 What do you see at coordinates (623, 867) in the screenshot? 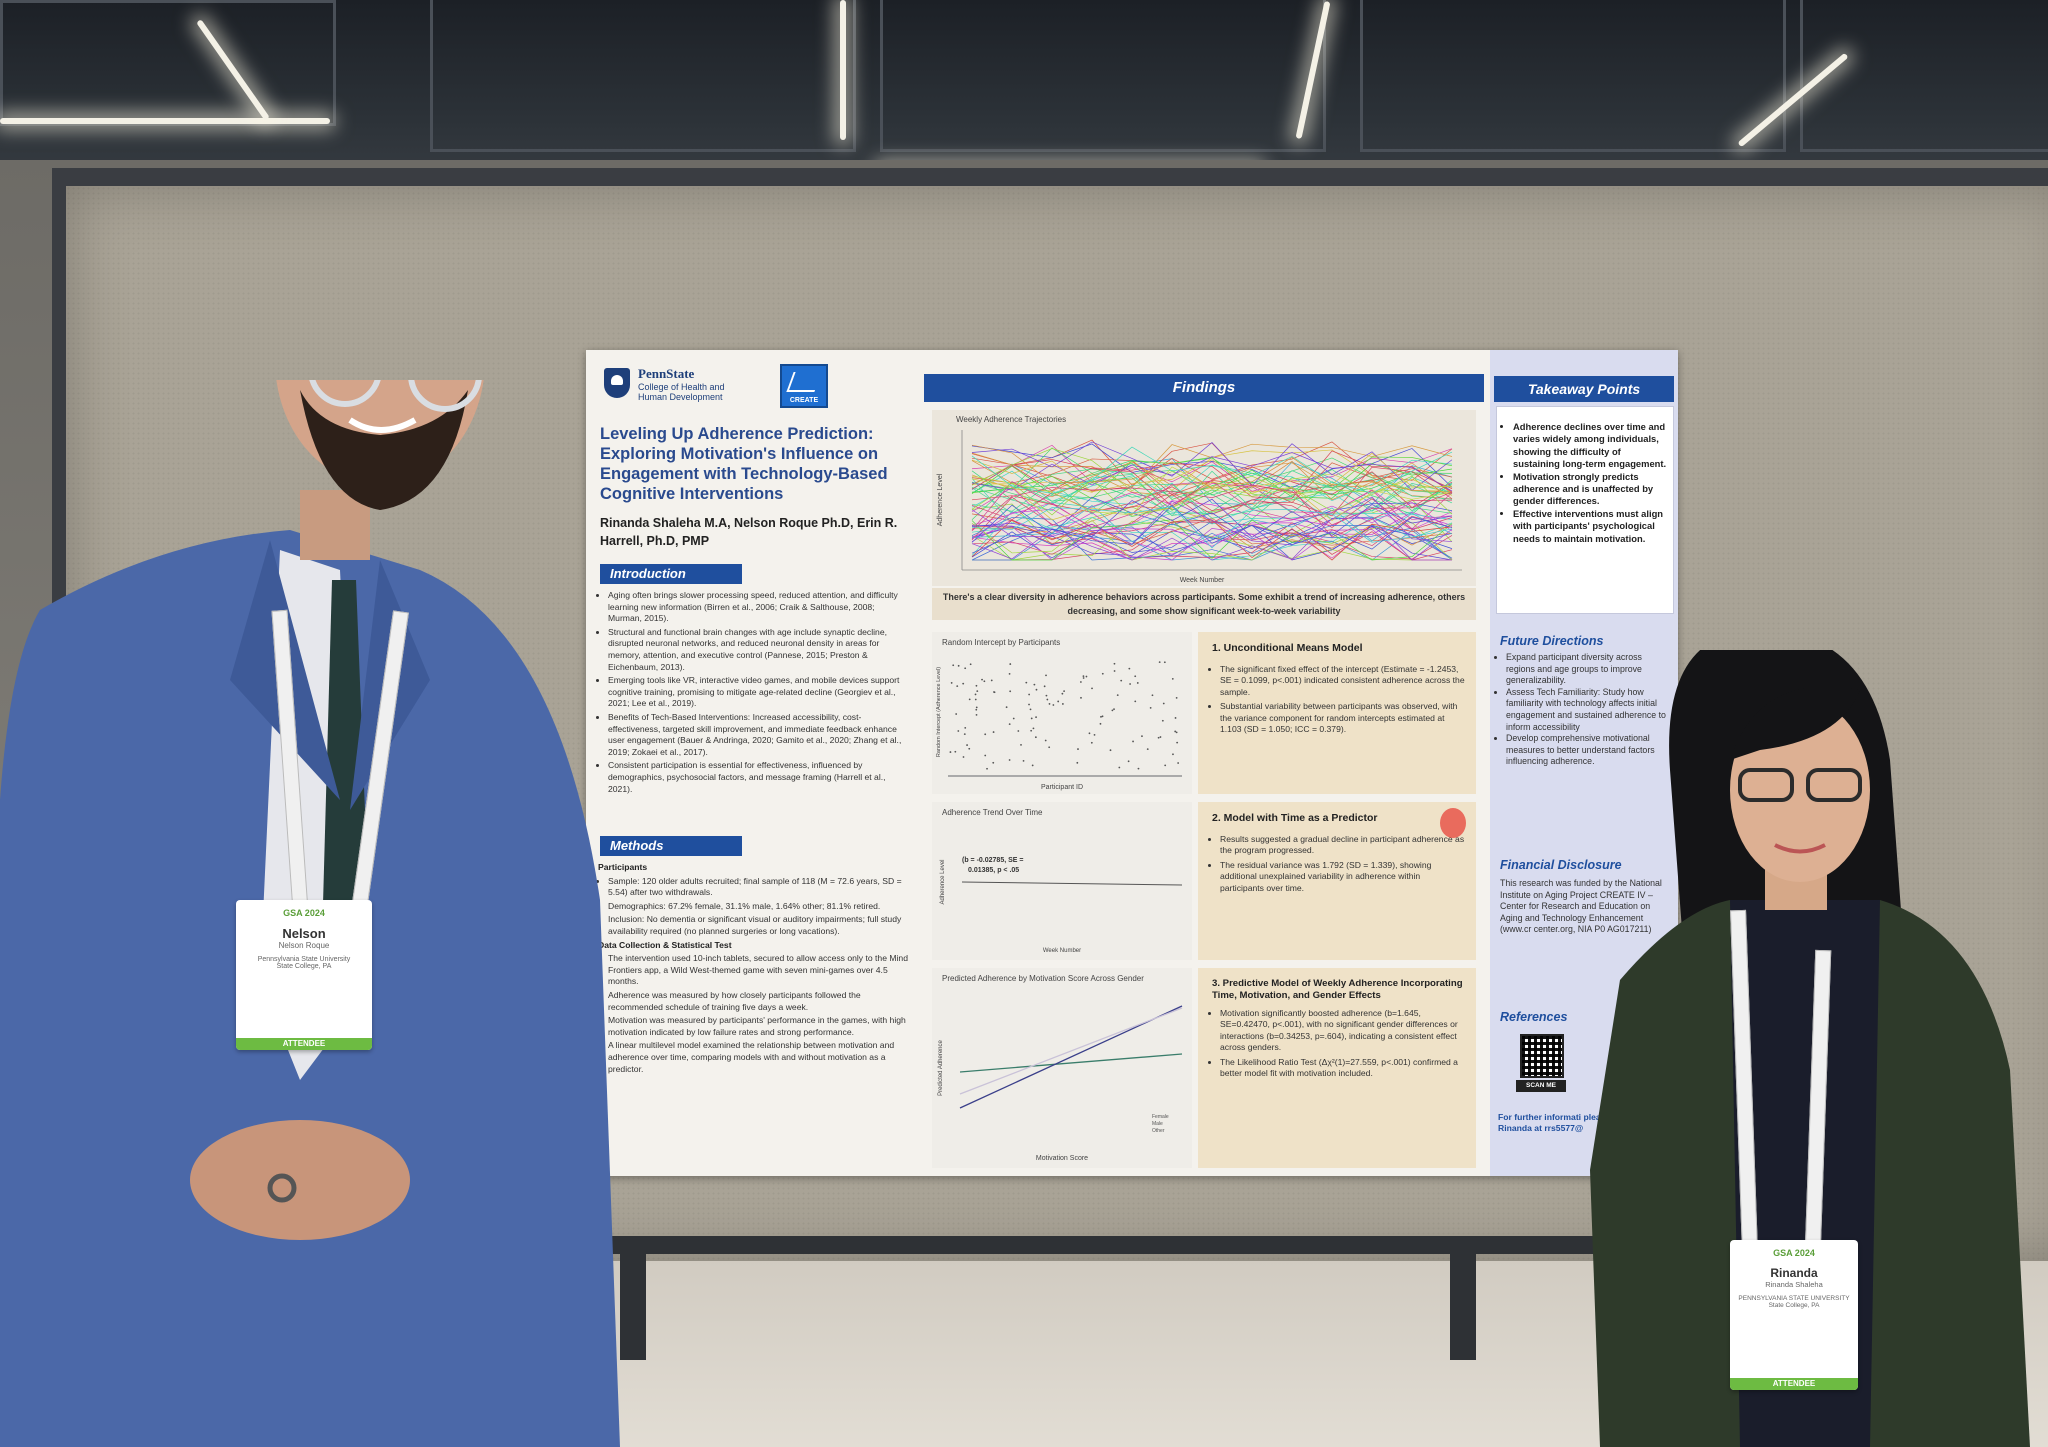
I see `participants-heading: Participants` at bounding box center [623, 867].